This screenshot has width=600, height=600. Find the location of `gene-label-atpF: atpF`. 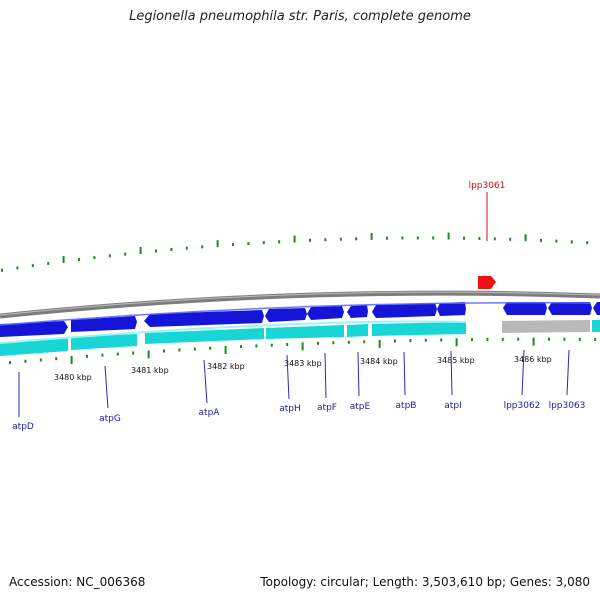

gene-label-atpF: atpF is located at coordinates (327, 408).